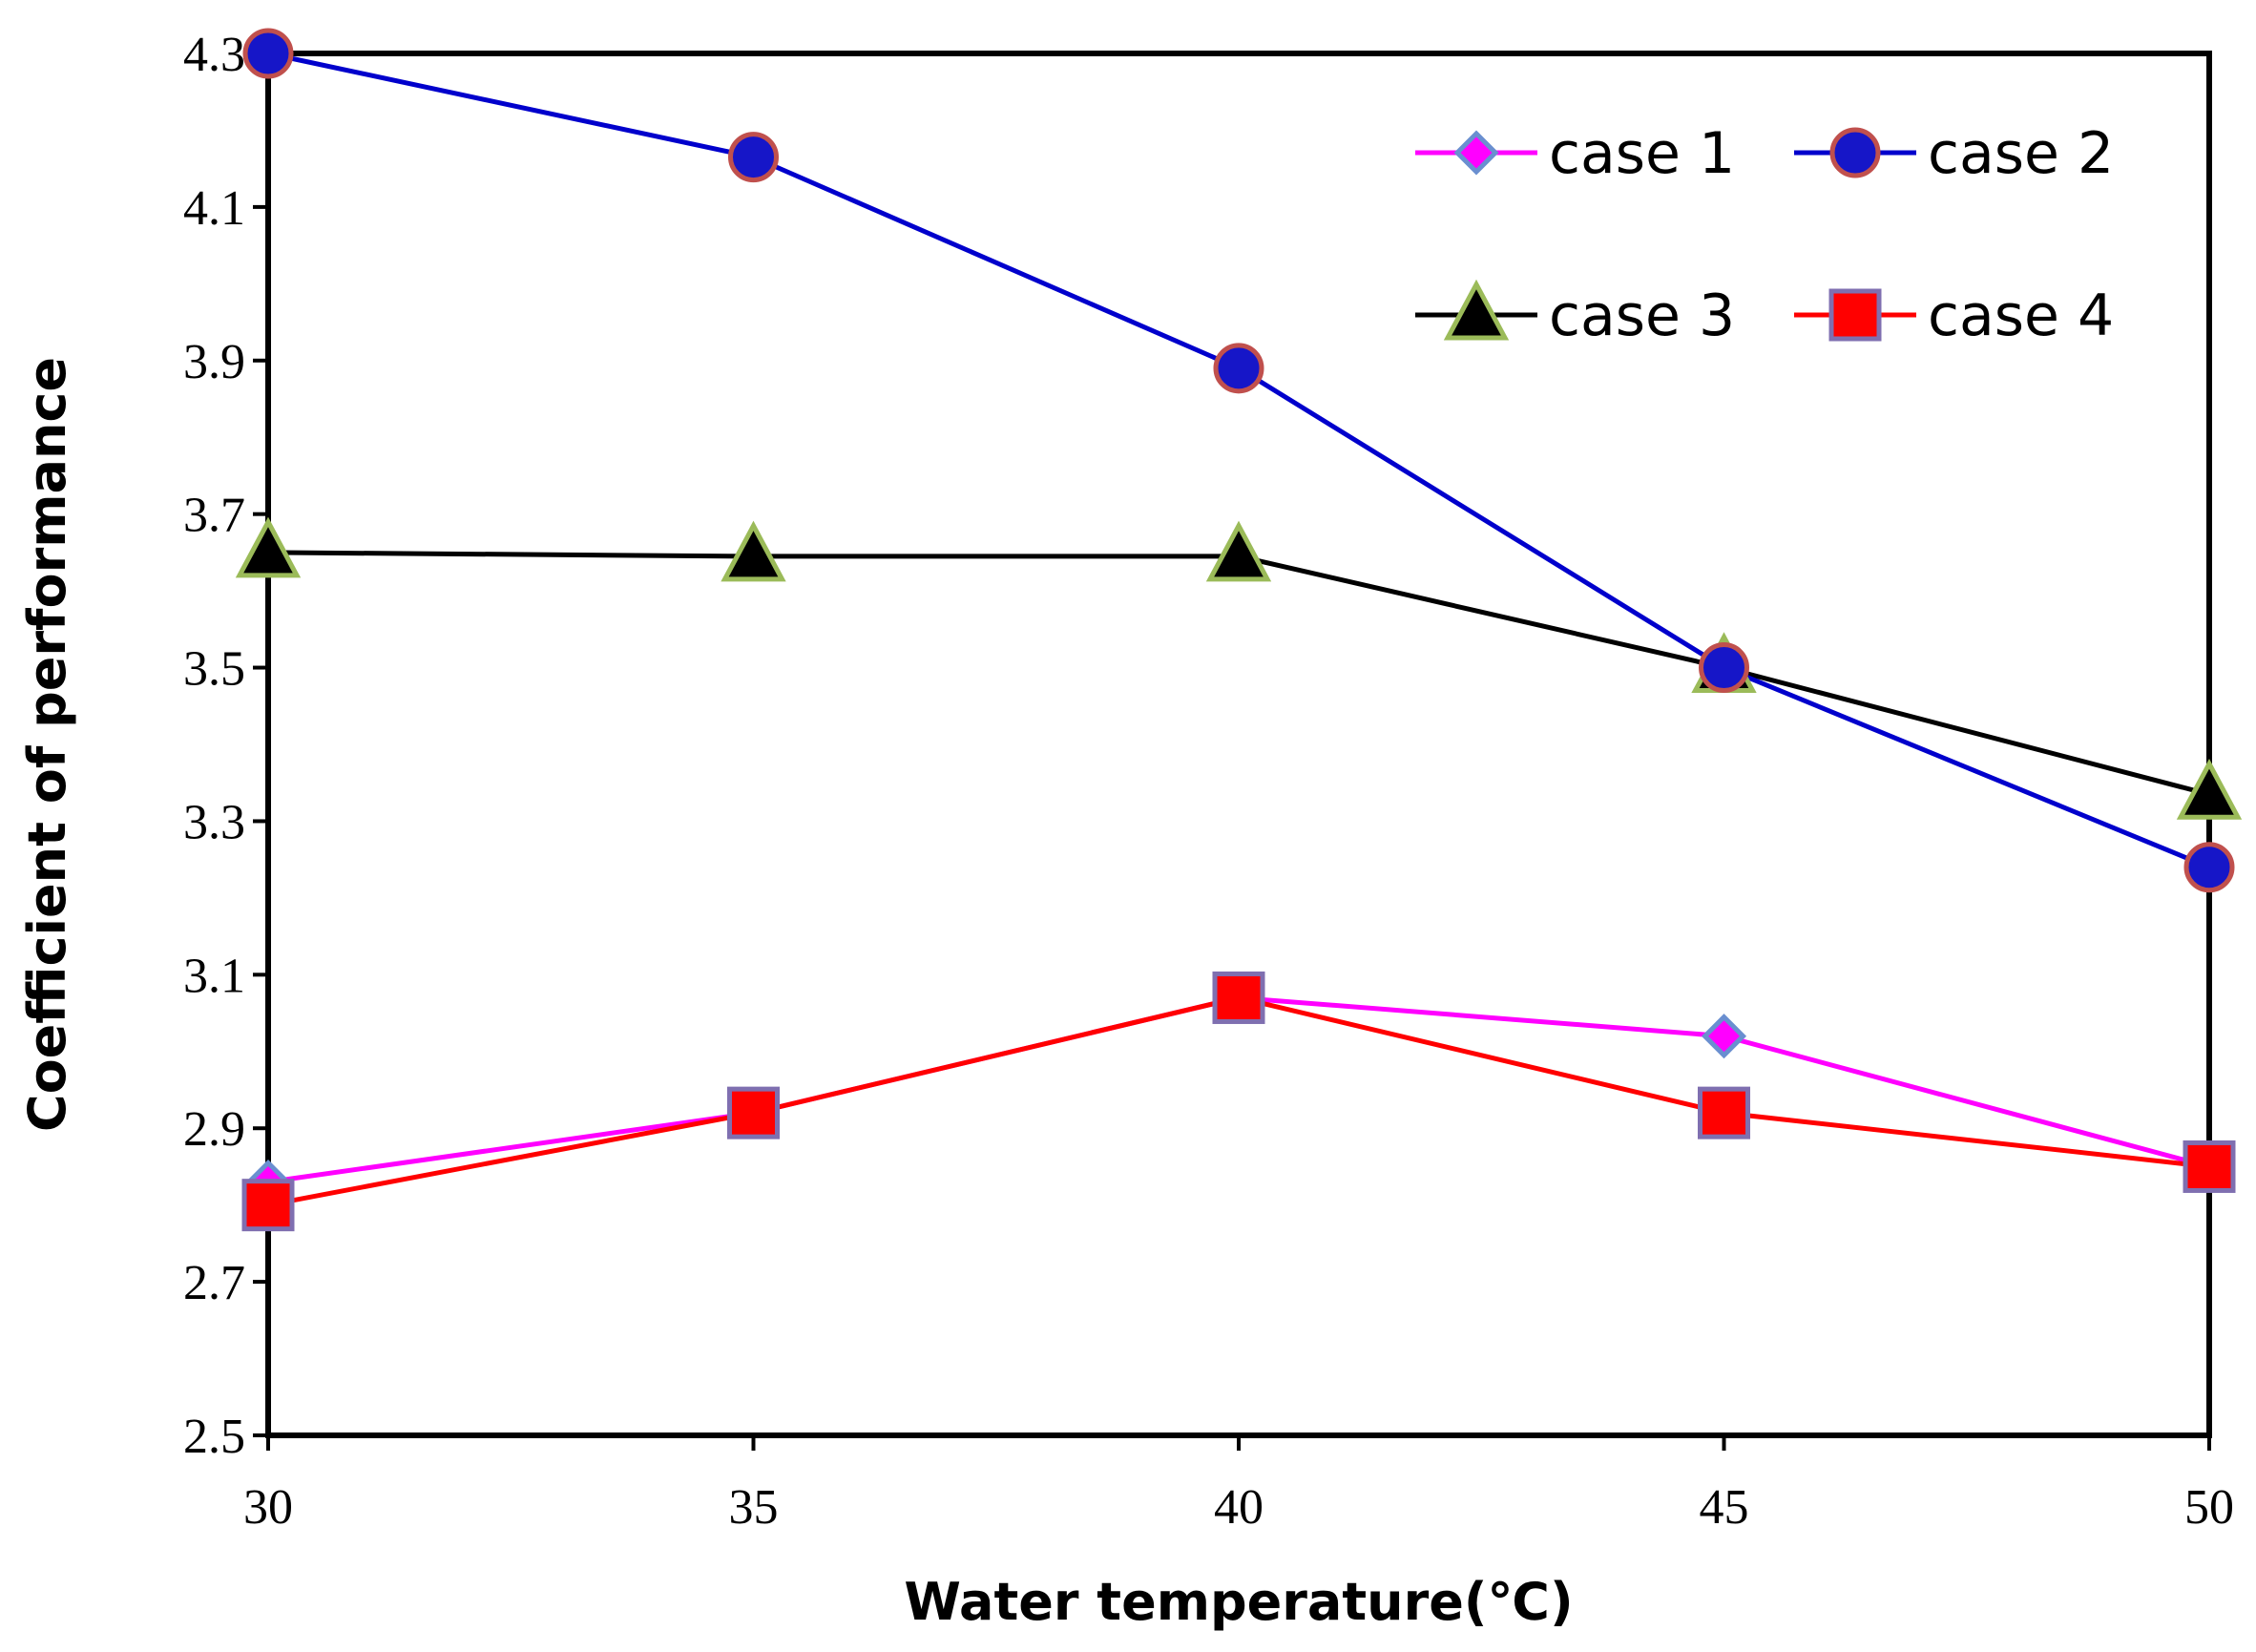  I want to click on legend-item-case-4: case 4, so click(1954, 315).